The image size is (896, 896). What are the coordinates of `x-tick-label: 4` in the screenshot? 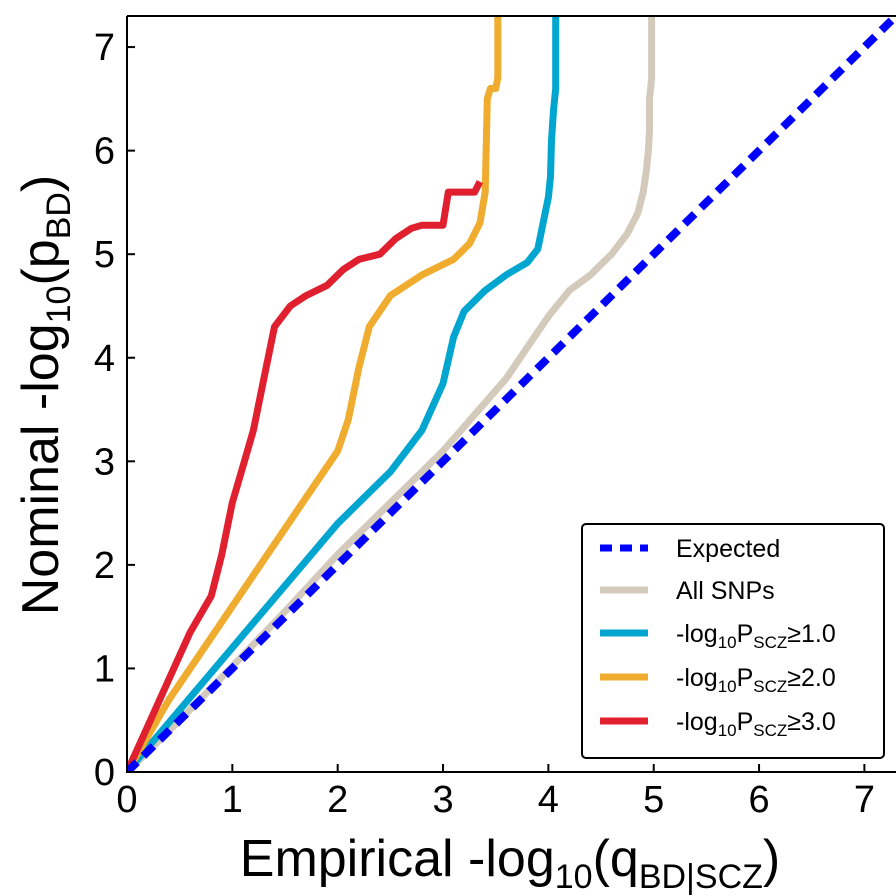 It's located at (548, 800).